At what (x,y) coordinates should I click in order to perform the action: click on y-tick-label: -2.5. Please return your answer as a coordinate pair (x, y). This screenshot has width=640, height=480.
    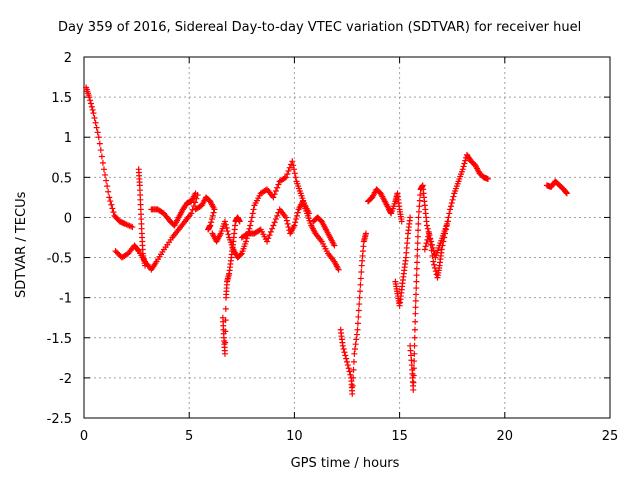
    Looking at the image, I should click on (59, 419).